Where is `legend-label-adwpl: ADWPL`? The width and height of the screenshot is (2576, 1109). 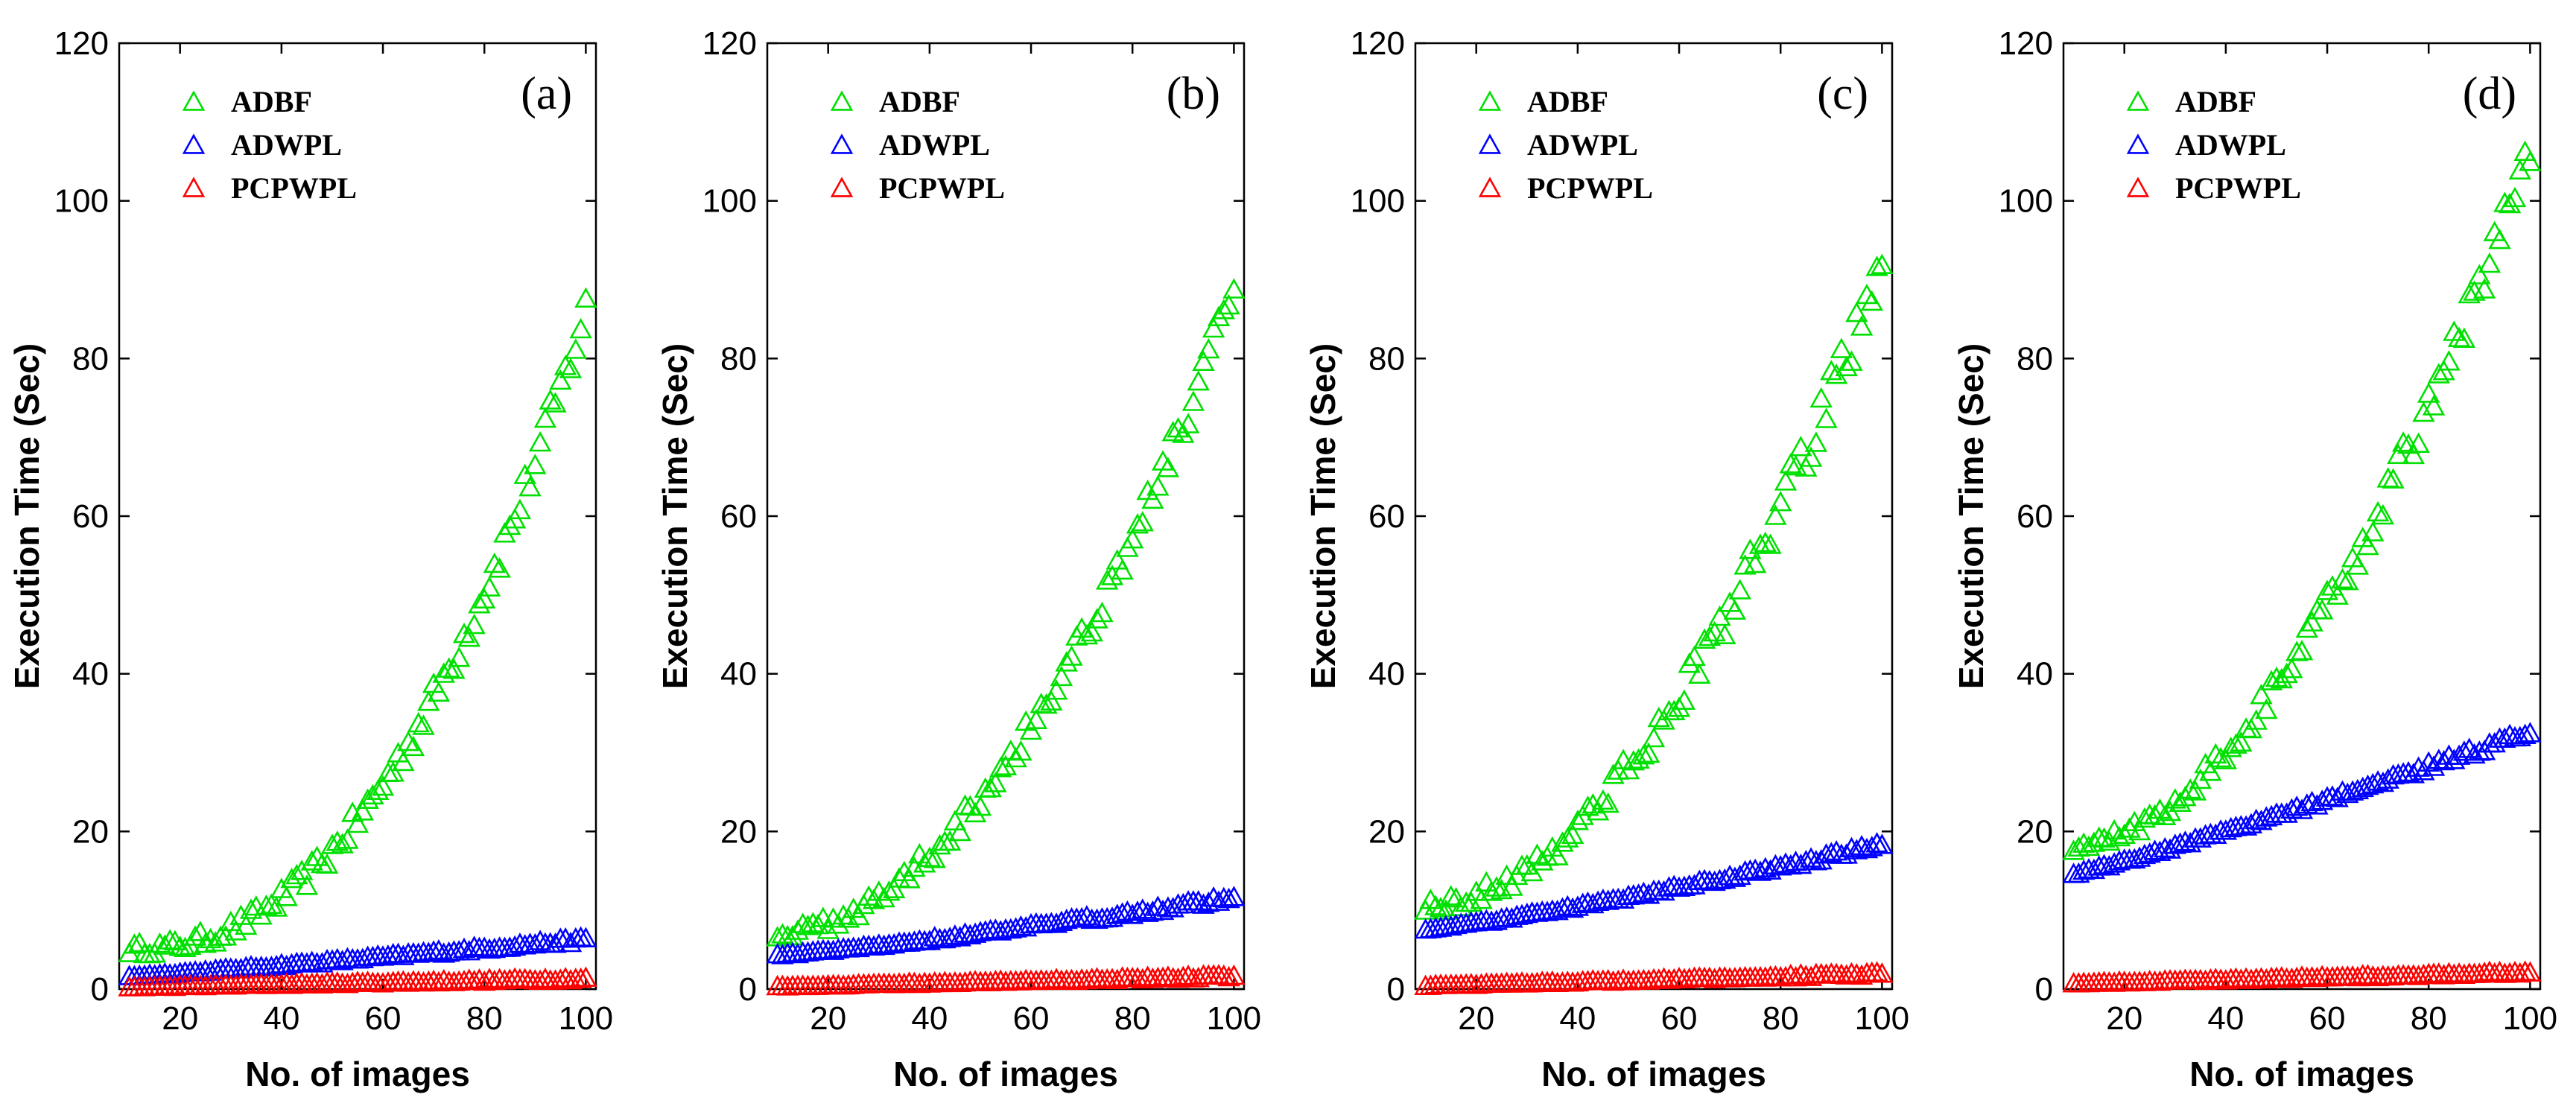
legend-label-adwpl: ADWPL is located at coordinates (935, 145).